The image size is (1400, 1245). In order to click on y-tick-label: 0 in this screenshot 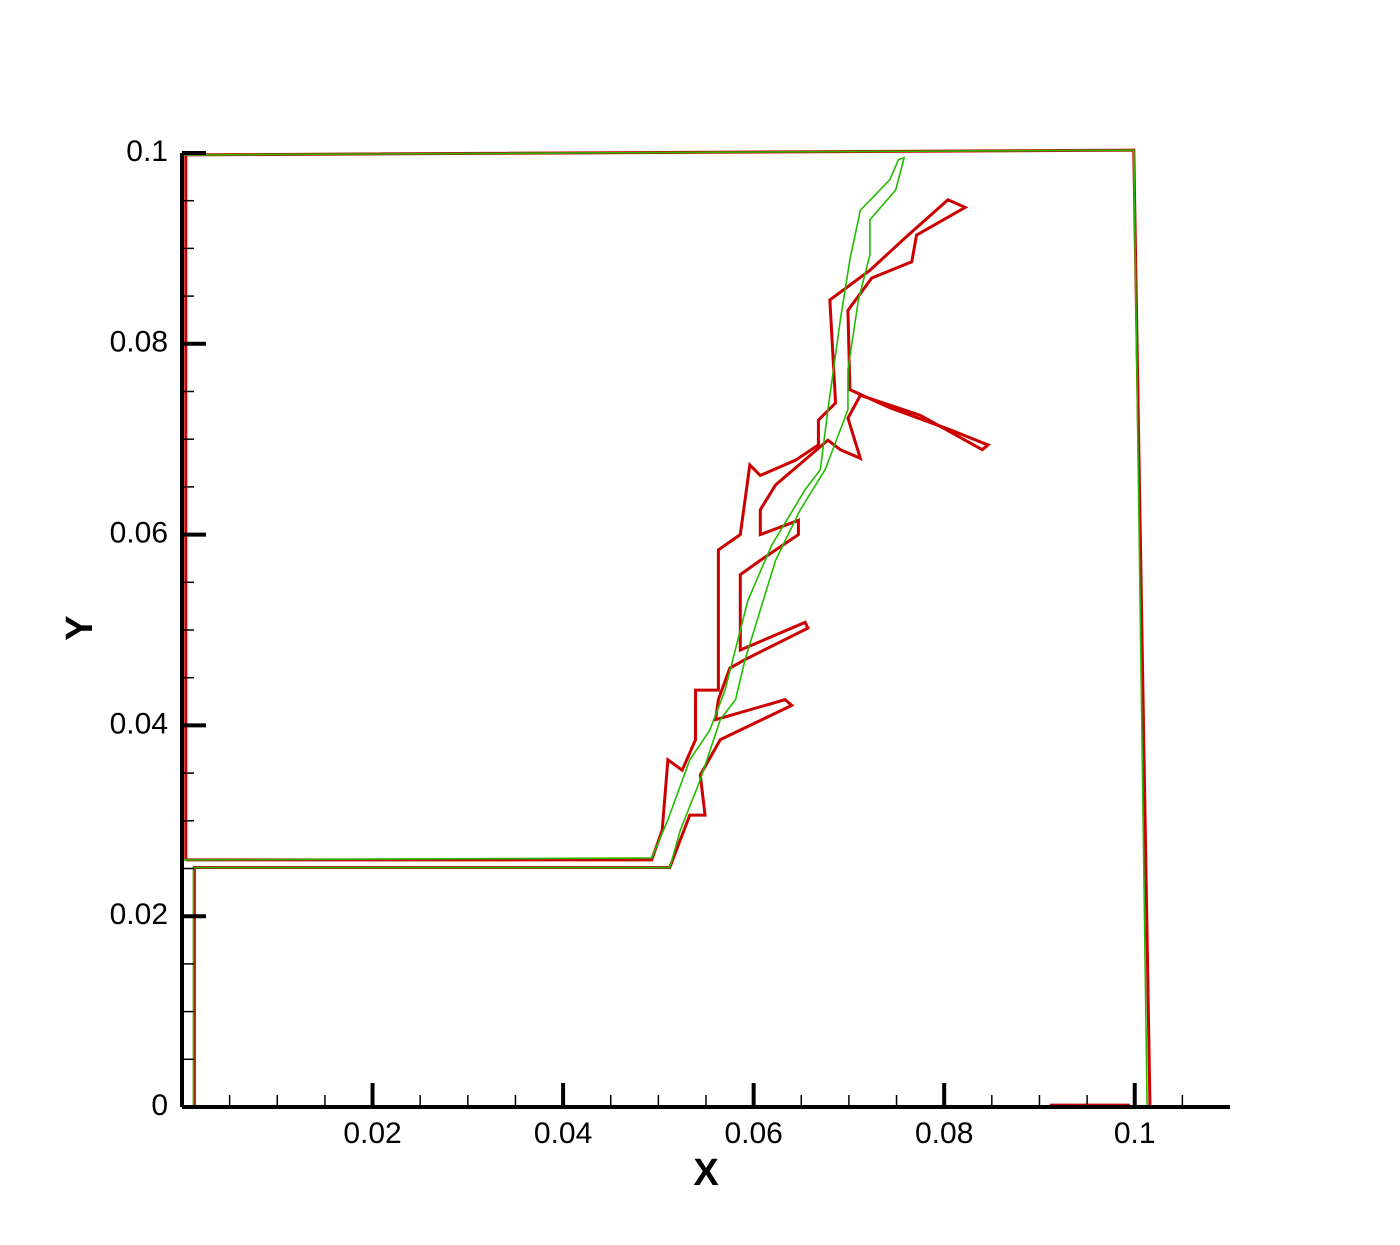, I will do `click(159, 1105)`.